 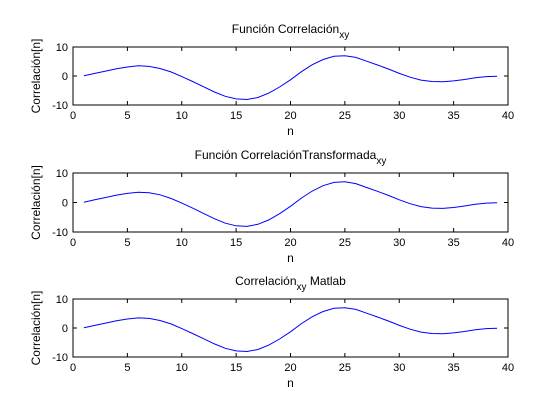 I want to click on chart-title: Función Correlaciónxy, so click(x=290, y=31).